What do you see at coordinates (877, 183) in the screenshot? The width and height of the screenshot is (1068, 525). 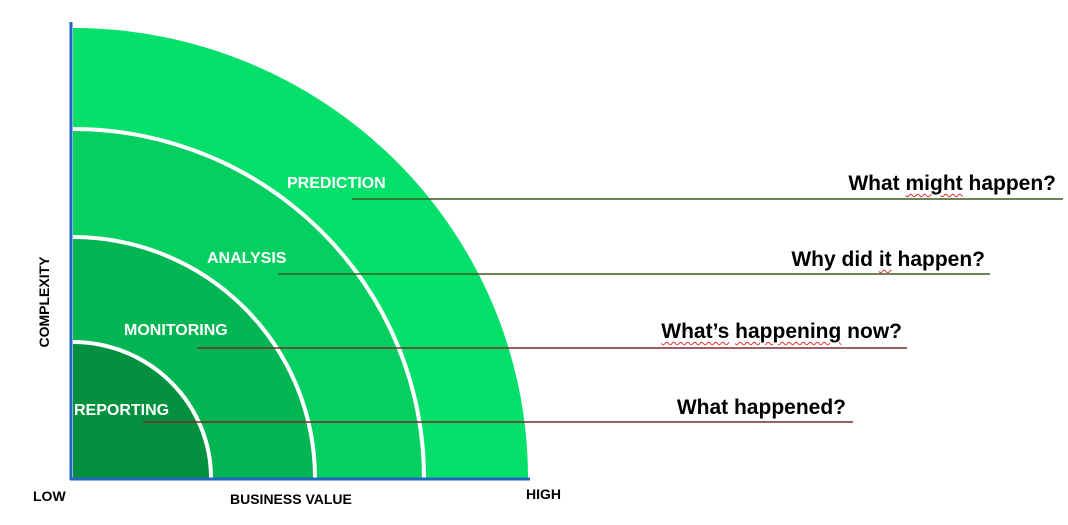 I see `question-text: What` at bounding box center [877, 183].